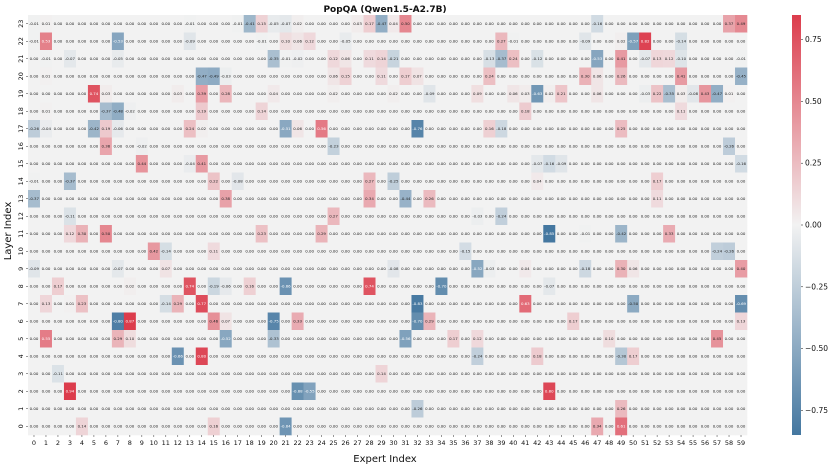  I want to click on x-tick-label: 28, so click(369, 443).